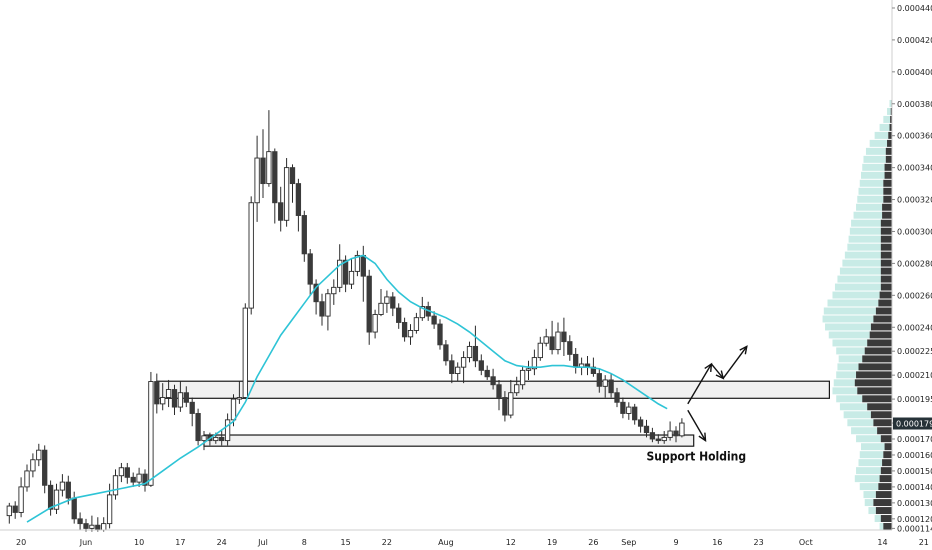 This screenshot has height=550, width=932. What do you see at coordinates (914, 168) in the screenshot?
I see `price-tick-label: 0.00034000` at bounding box center [914, 168].